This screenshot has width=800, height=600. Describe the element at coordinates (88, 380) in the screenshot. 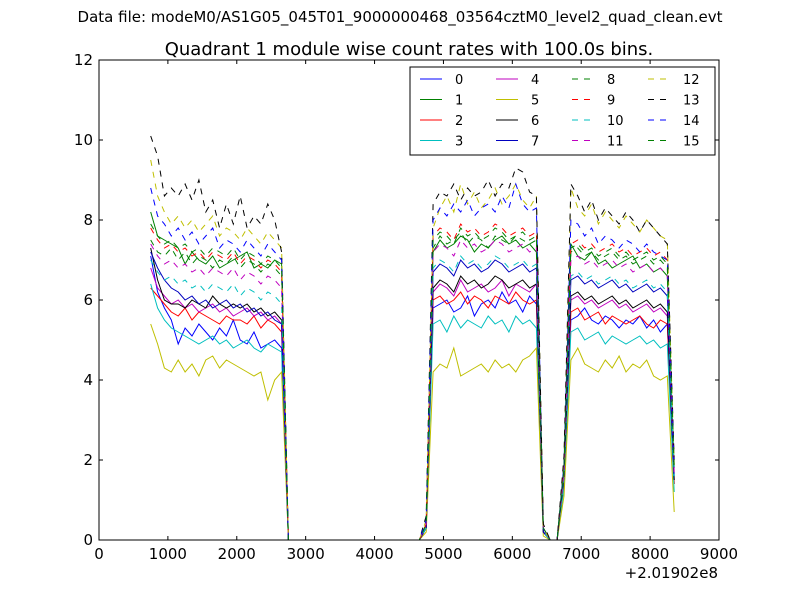

I see `y-tick-label: 4` at that location.